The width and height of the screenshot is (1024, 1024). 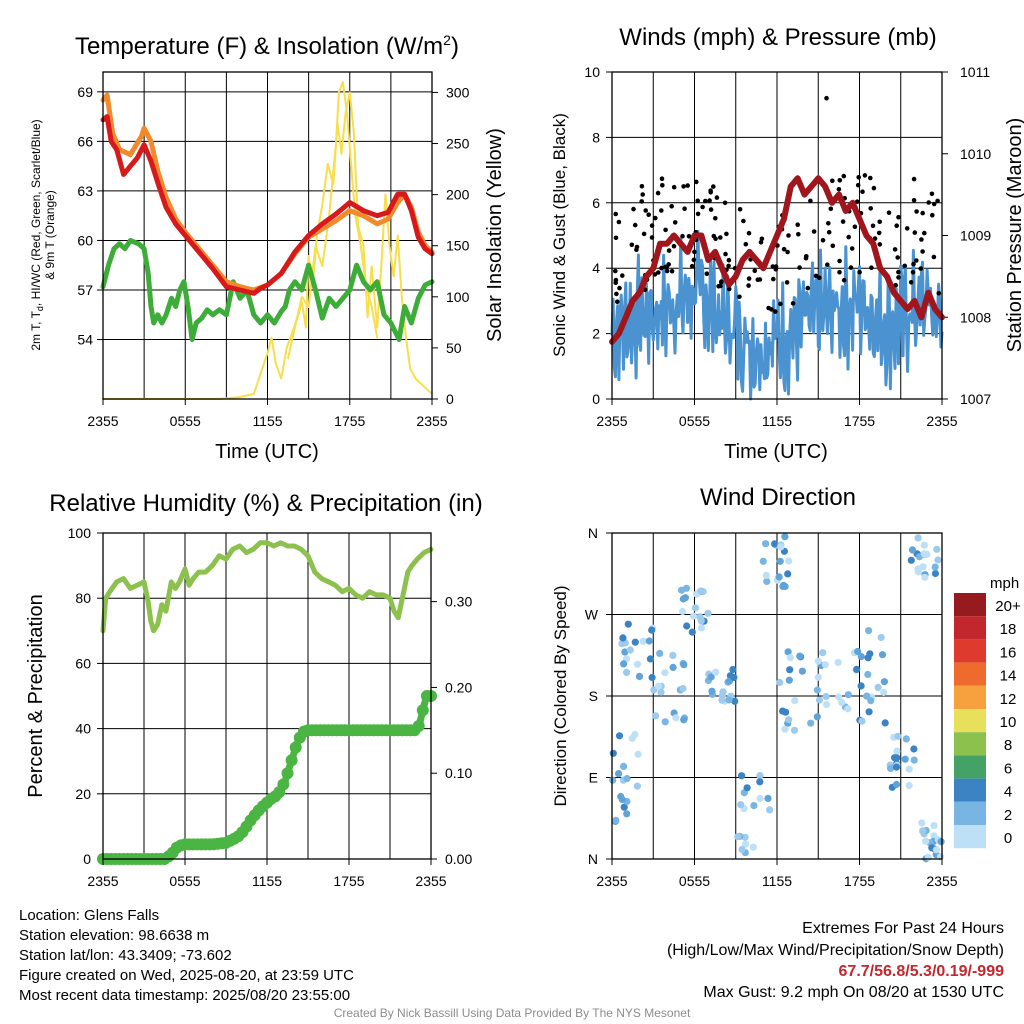 What do you see at coordinates (596, 268) in the screenshot?
I see `winds-ytick-label: 4` at bounding box center [596, 268].